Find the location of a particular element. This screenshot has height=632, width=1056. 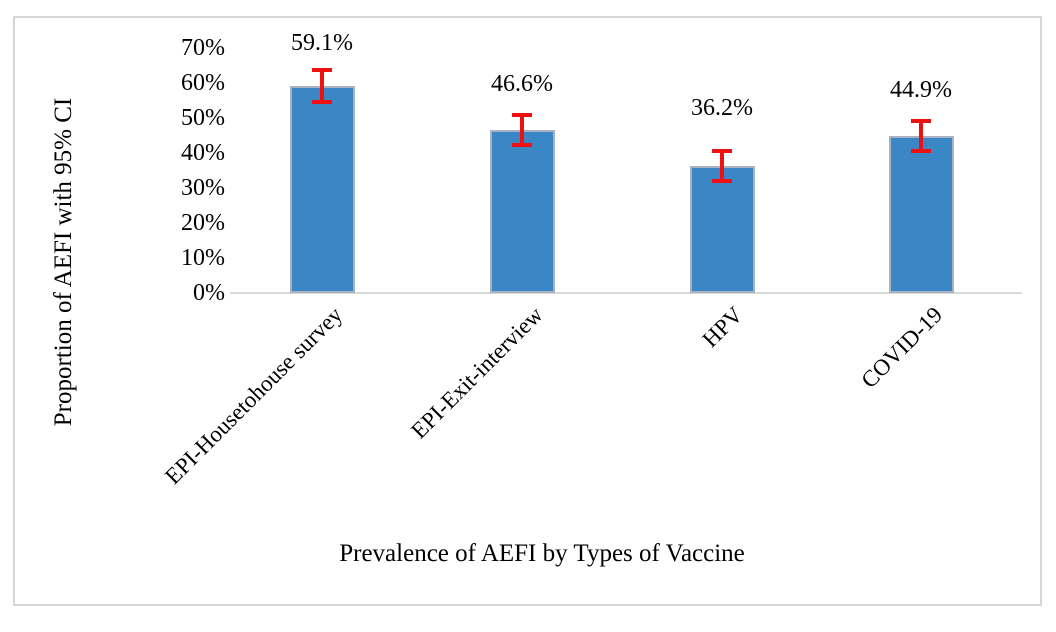

y-tick-label: 40% is located at coordinates (203, 153).